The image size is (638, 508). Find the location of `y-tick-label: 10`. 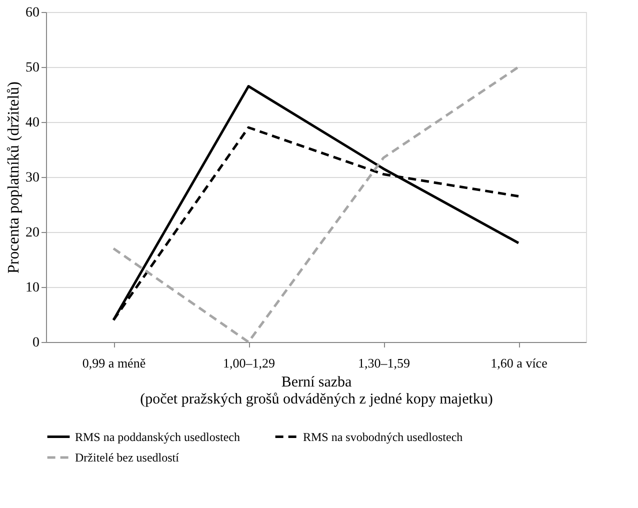

y-tick-label: 10 is located at coordinates (33, 288).